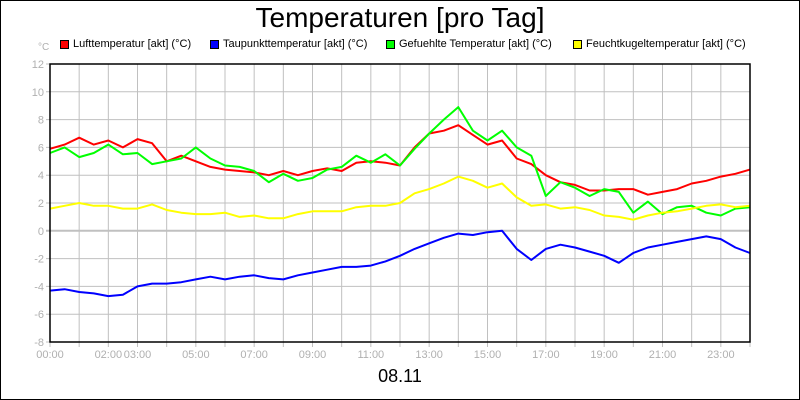 Image resolution: width=800 pixels, height=400 pixels. I want to click on legend-item: Lufttemperatur [akt] (°C), so click(125, 44).